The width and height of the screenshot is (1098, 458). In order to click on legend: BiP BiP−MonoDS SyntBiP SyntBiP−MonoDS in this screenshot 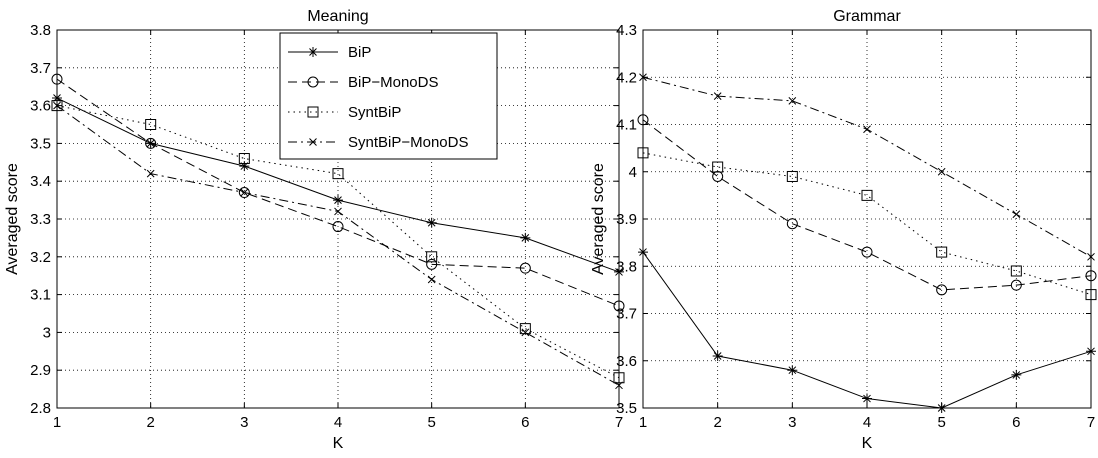, I will do `click(388, 96)`.